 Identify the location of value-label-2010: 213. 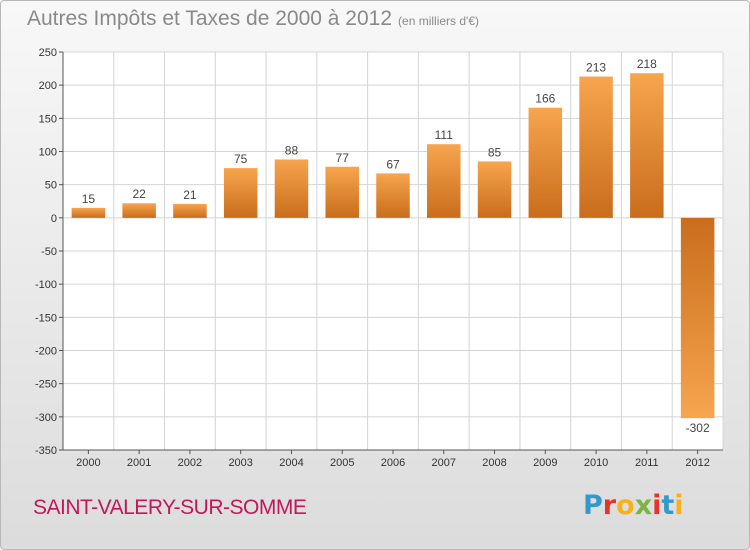
(596, 68).